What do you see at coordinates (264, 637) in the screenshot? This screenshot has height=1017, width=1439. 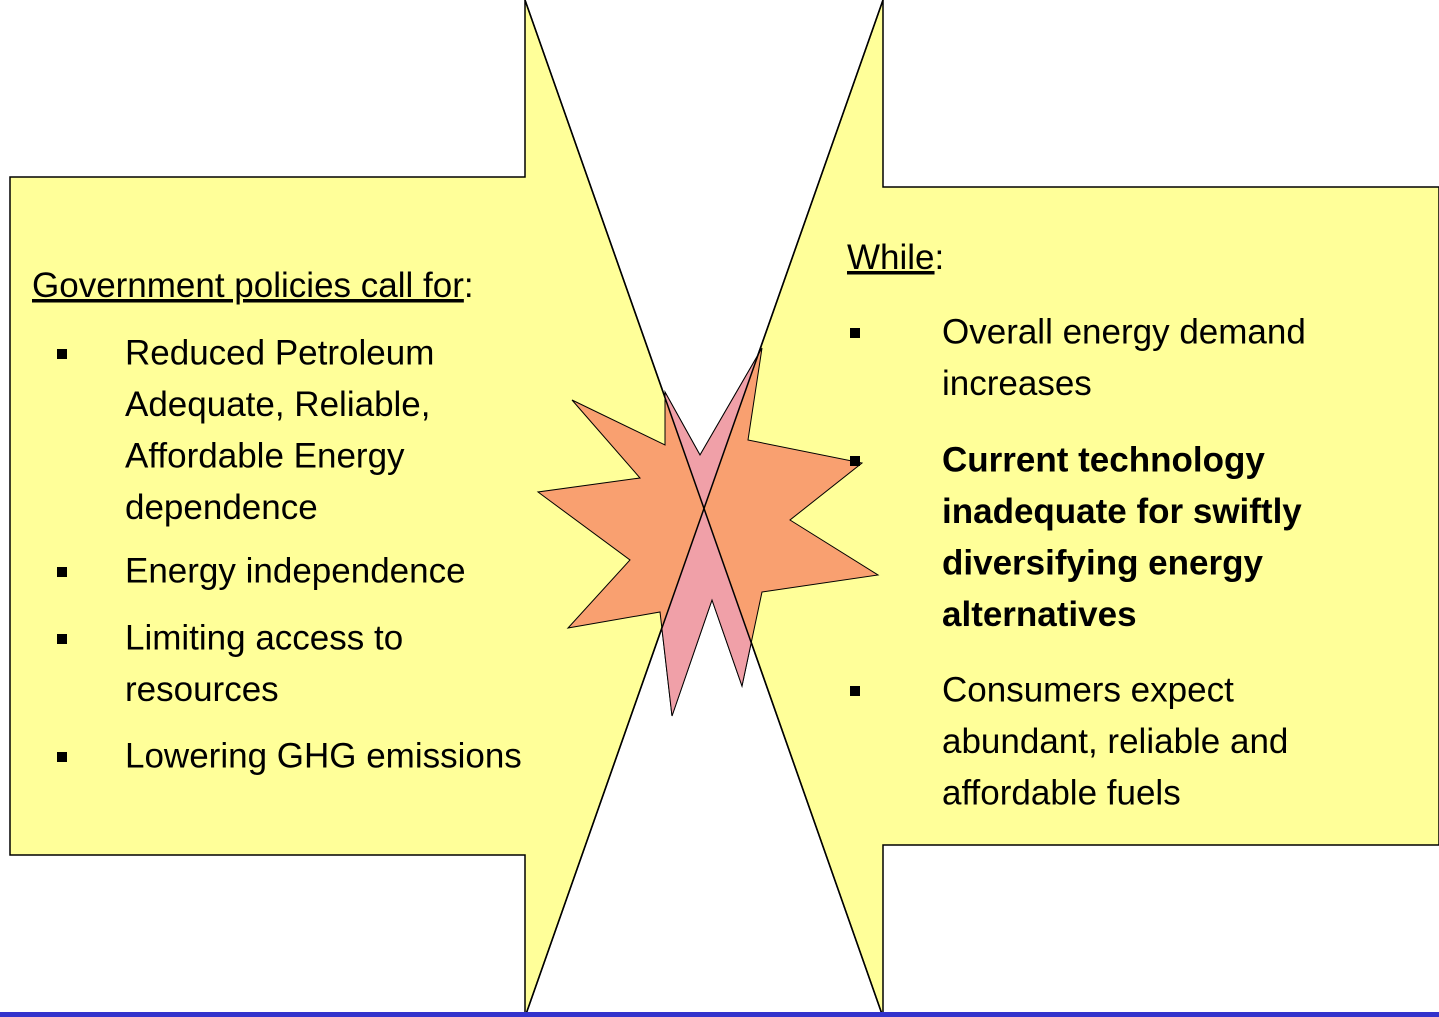 I see `bullet-text: Limiting access to` at bounding box center [264, 637].